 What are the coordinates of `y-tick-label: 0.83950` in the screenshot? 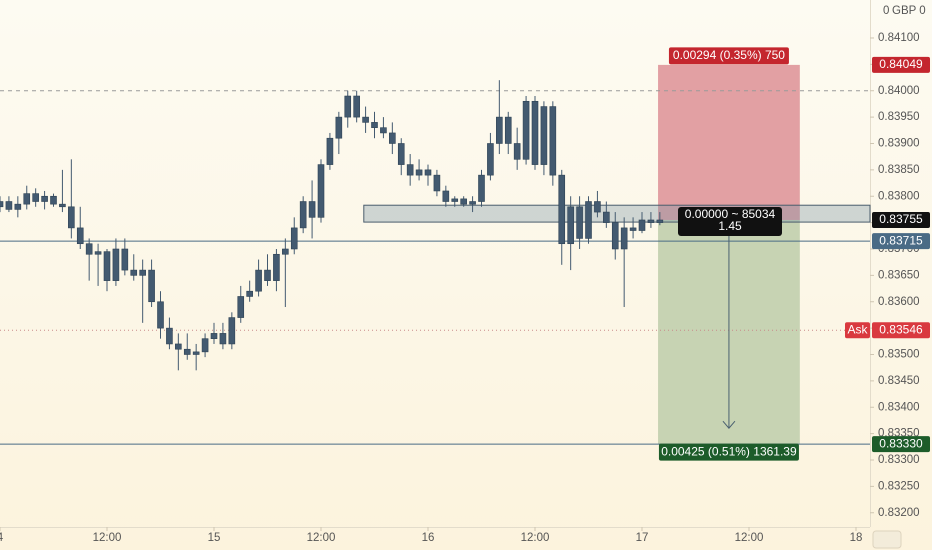 It's located at (899, 117).